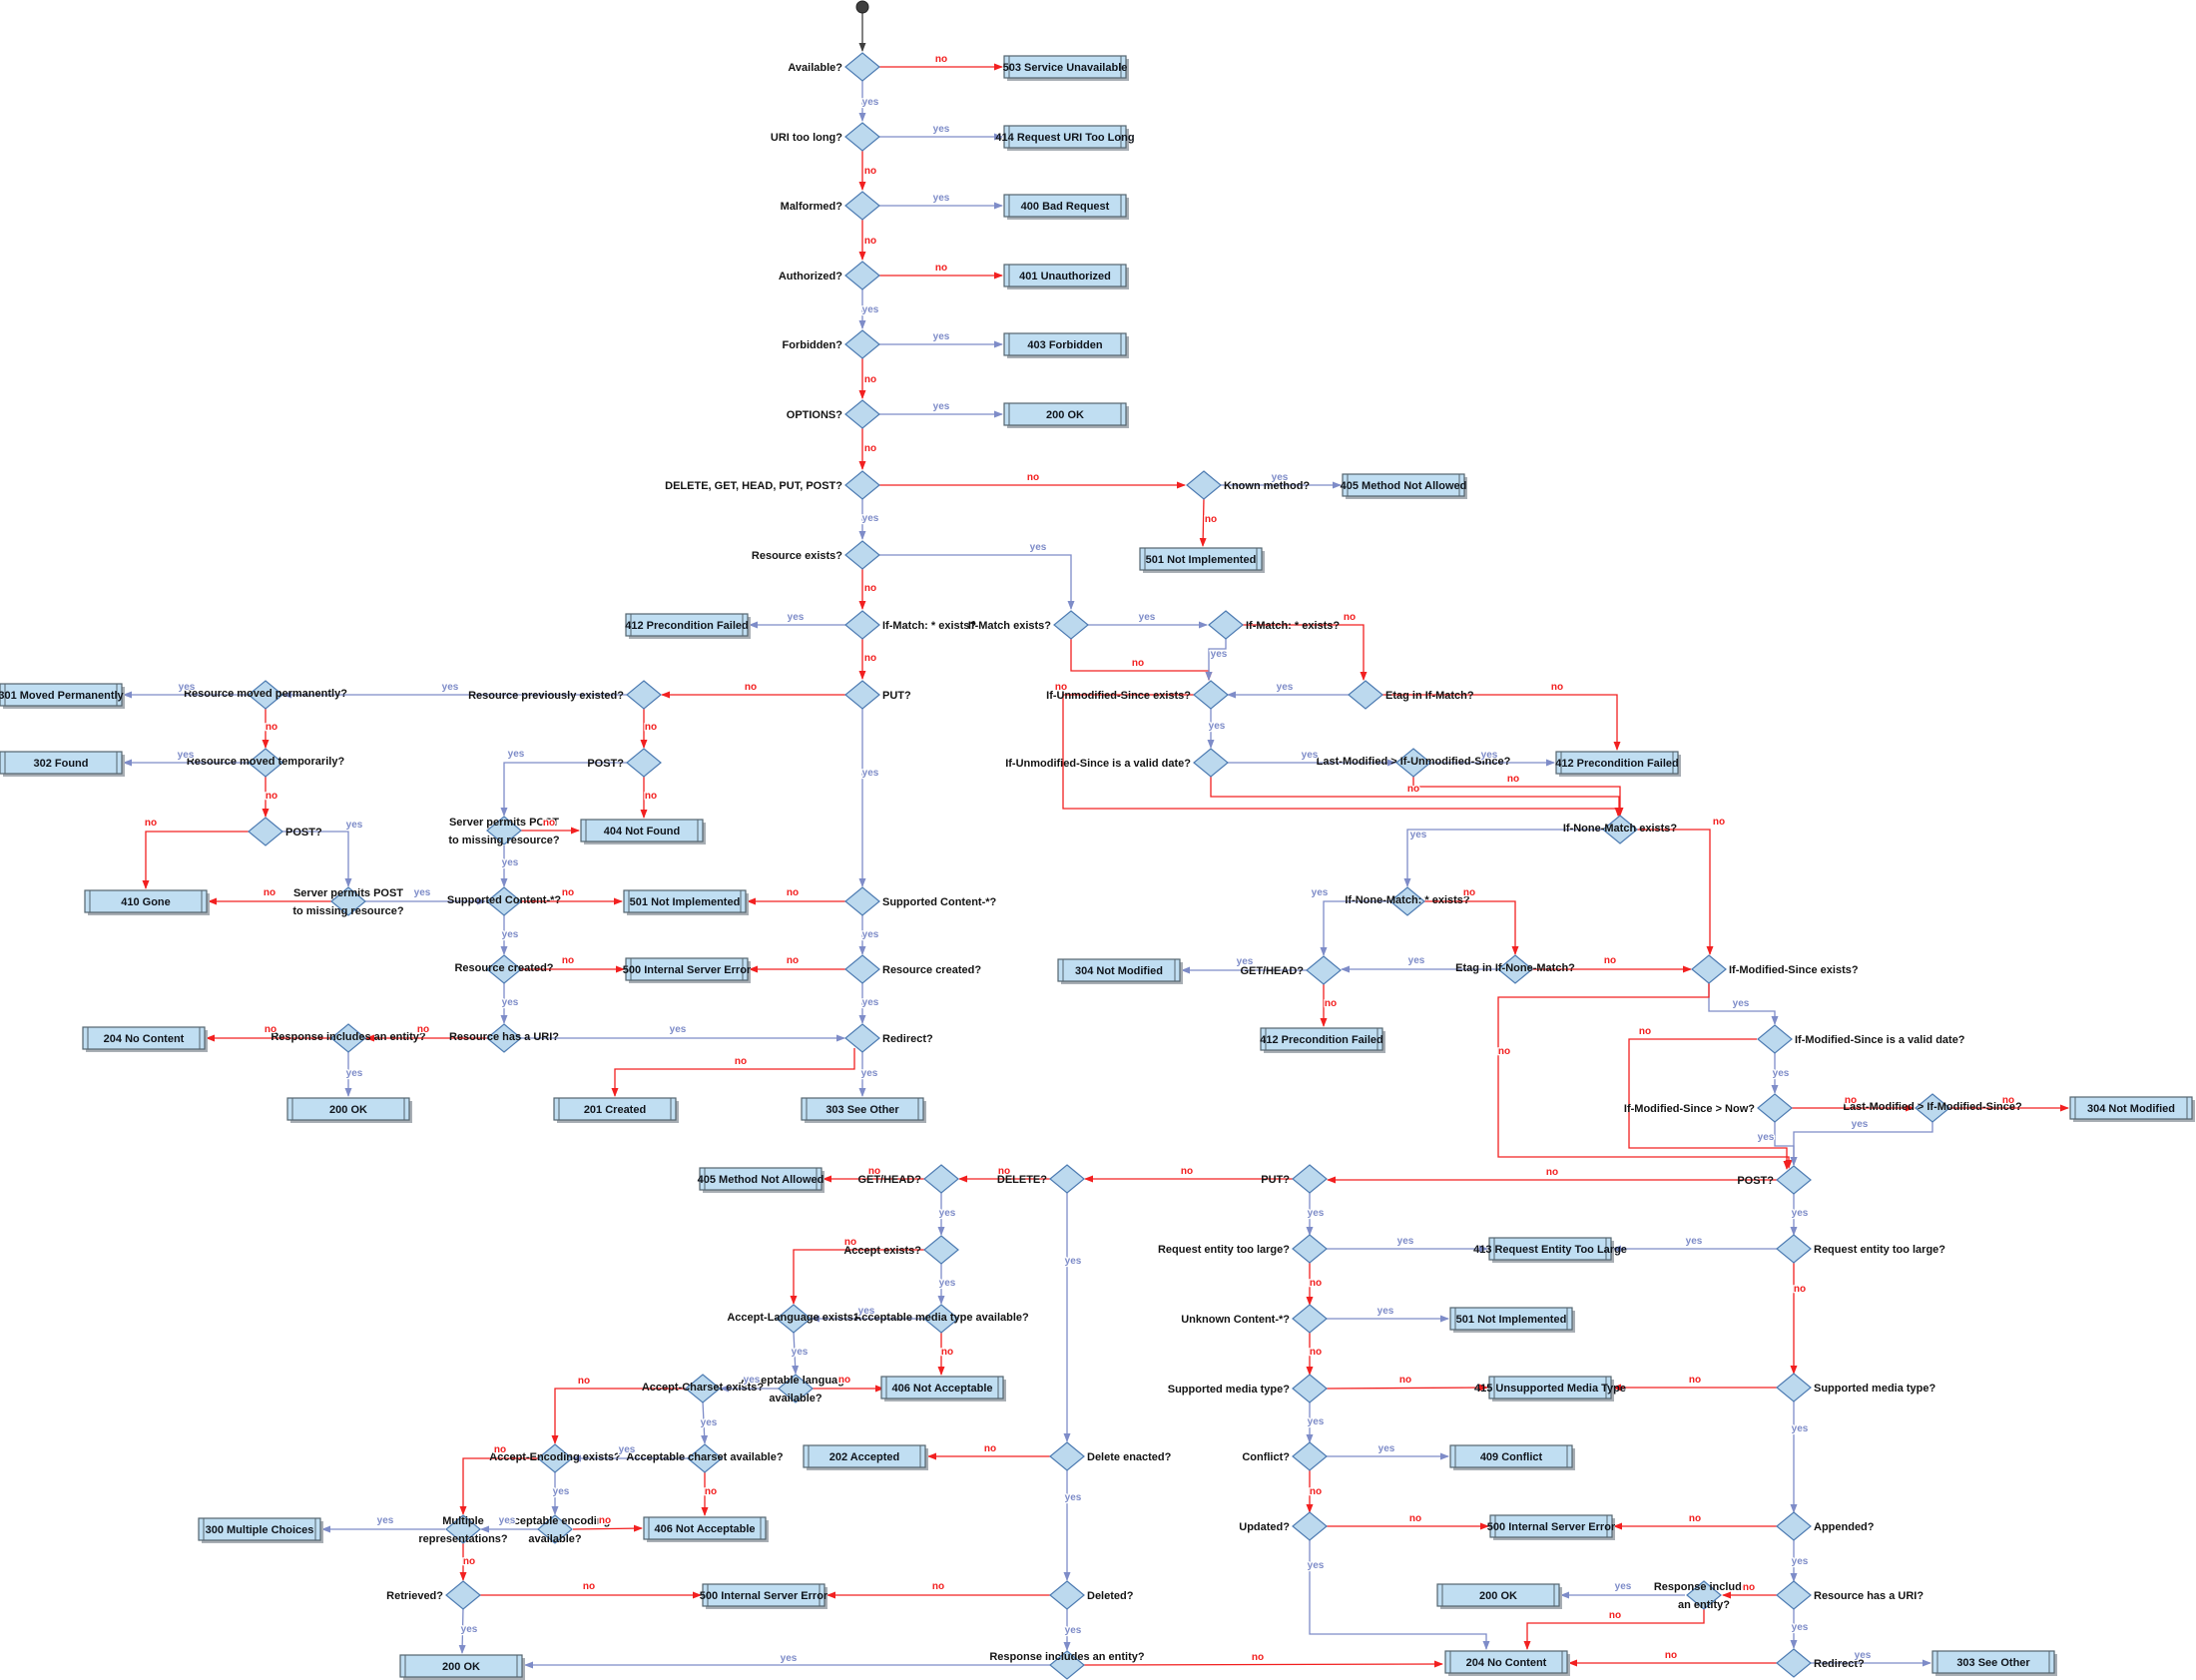 The image size is (2196, 1680). I want to click on decision-label-if-none-match-exists: If-None-Match exists?, so click(1620, 829).